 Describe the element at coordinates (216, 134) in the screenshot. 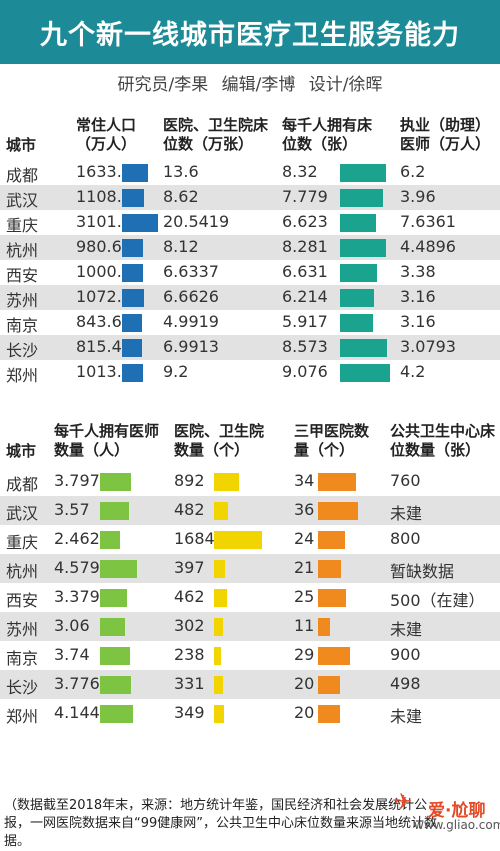

I see `table1-header-beds: 医院、卫生院床位数（万张）` at that location.